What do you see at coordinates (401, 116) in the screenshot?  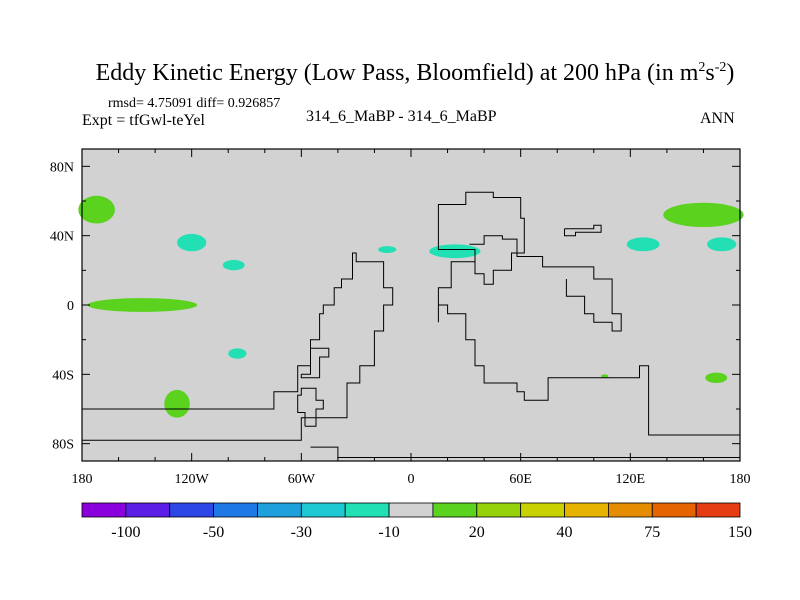 I see `case-label: 314_6_MaBP - 314_6_MaBP` at bounding box center [401, 116].